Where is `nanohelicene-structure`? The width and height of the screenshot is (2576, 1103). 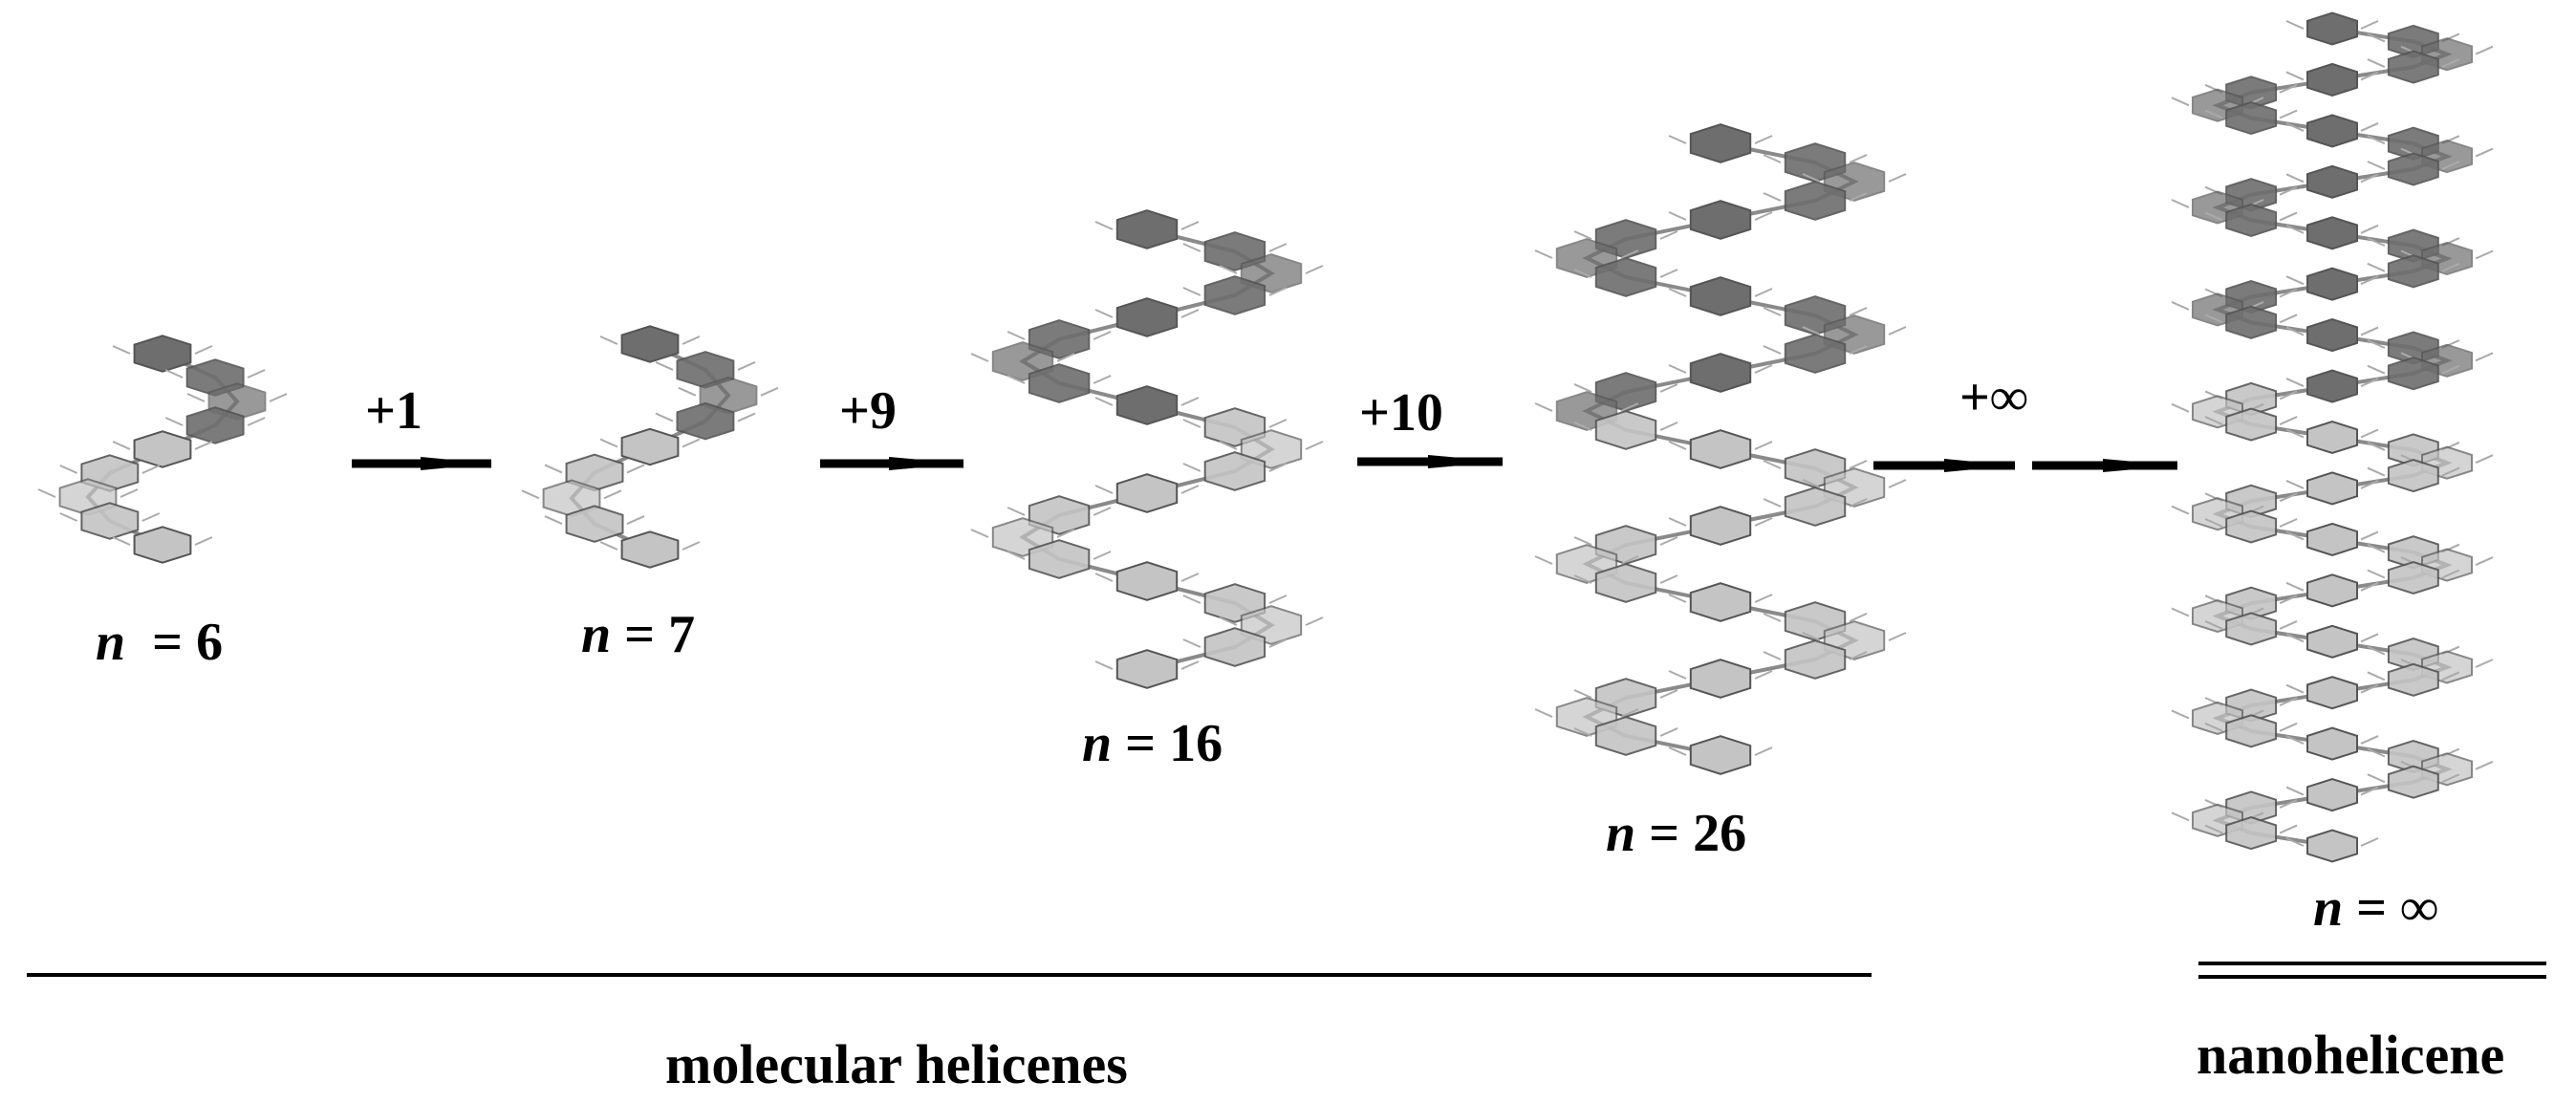 nanohelicene-structure is located at coordinates (2333, 437).